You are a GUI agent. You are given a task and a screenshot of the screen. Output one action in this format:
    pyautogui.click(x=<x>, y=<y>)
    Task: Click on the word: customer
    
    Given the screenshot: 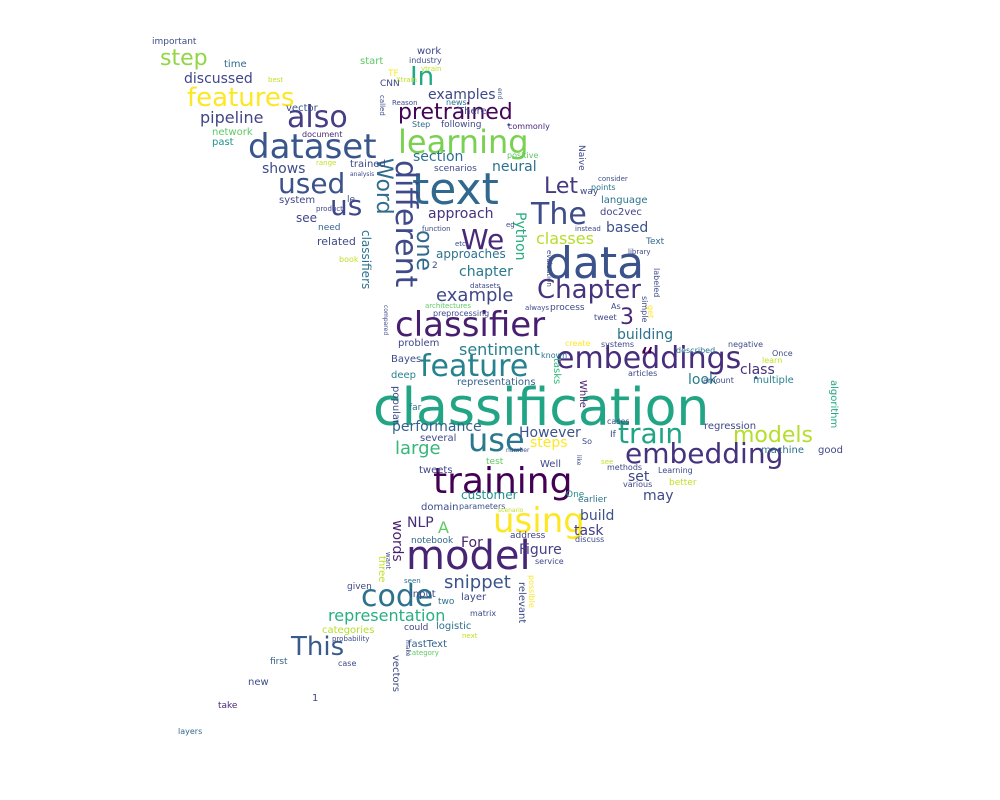 What is the action you would take?
    pyautogui.click(x=489, y=495)
    